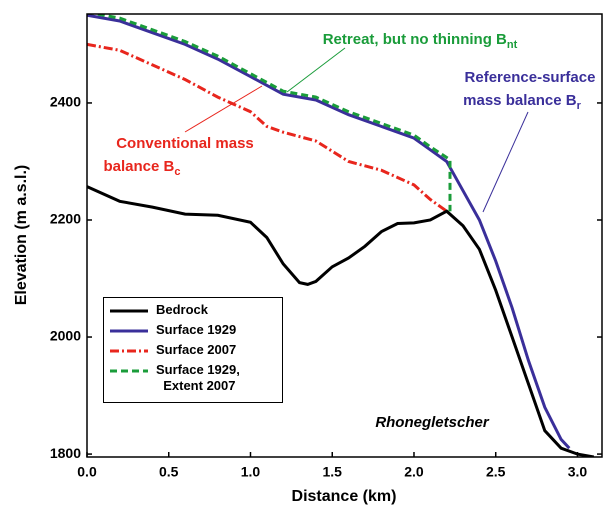  I want to click on x-tick-label: 0.0, so click(87, 472).